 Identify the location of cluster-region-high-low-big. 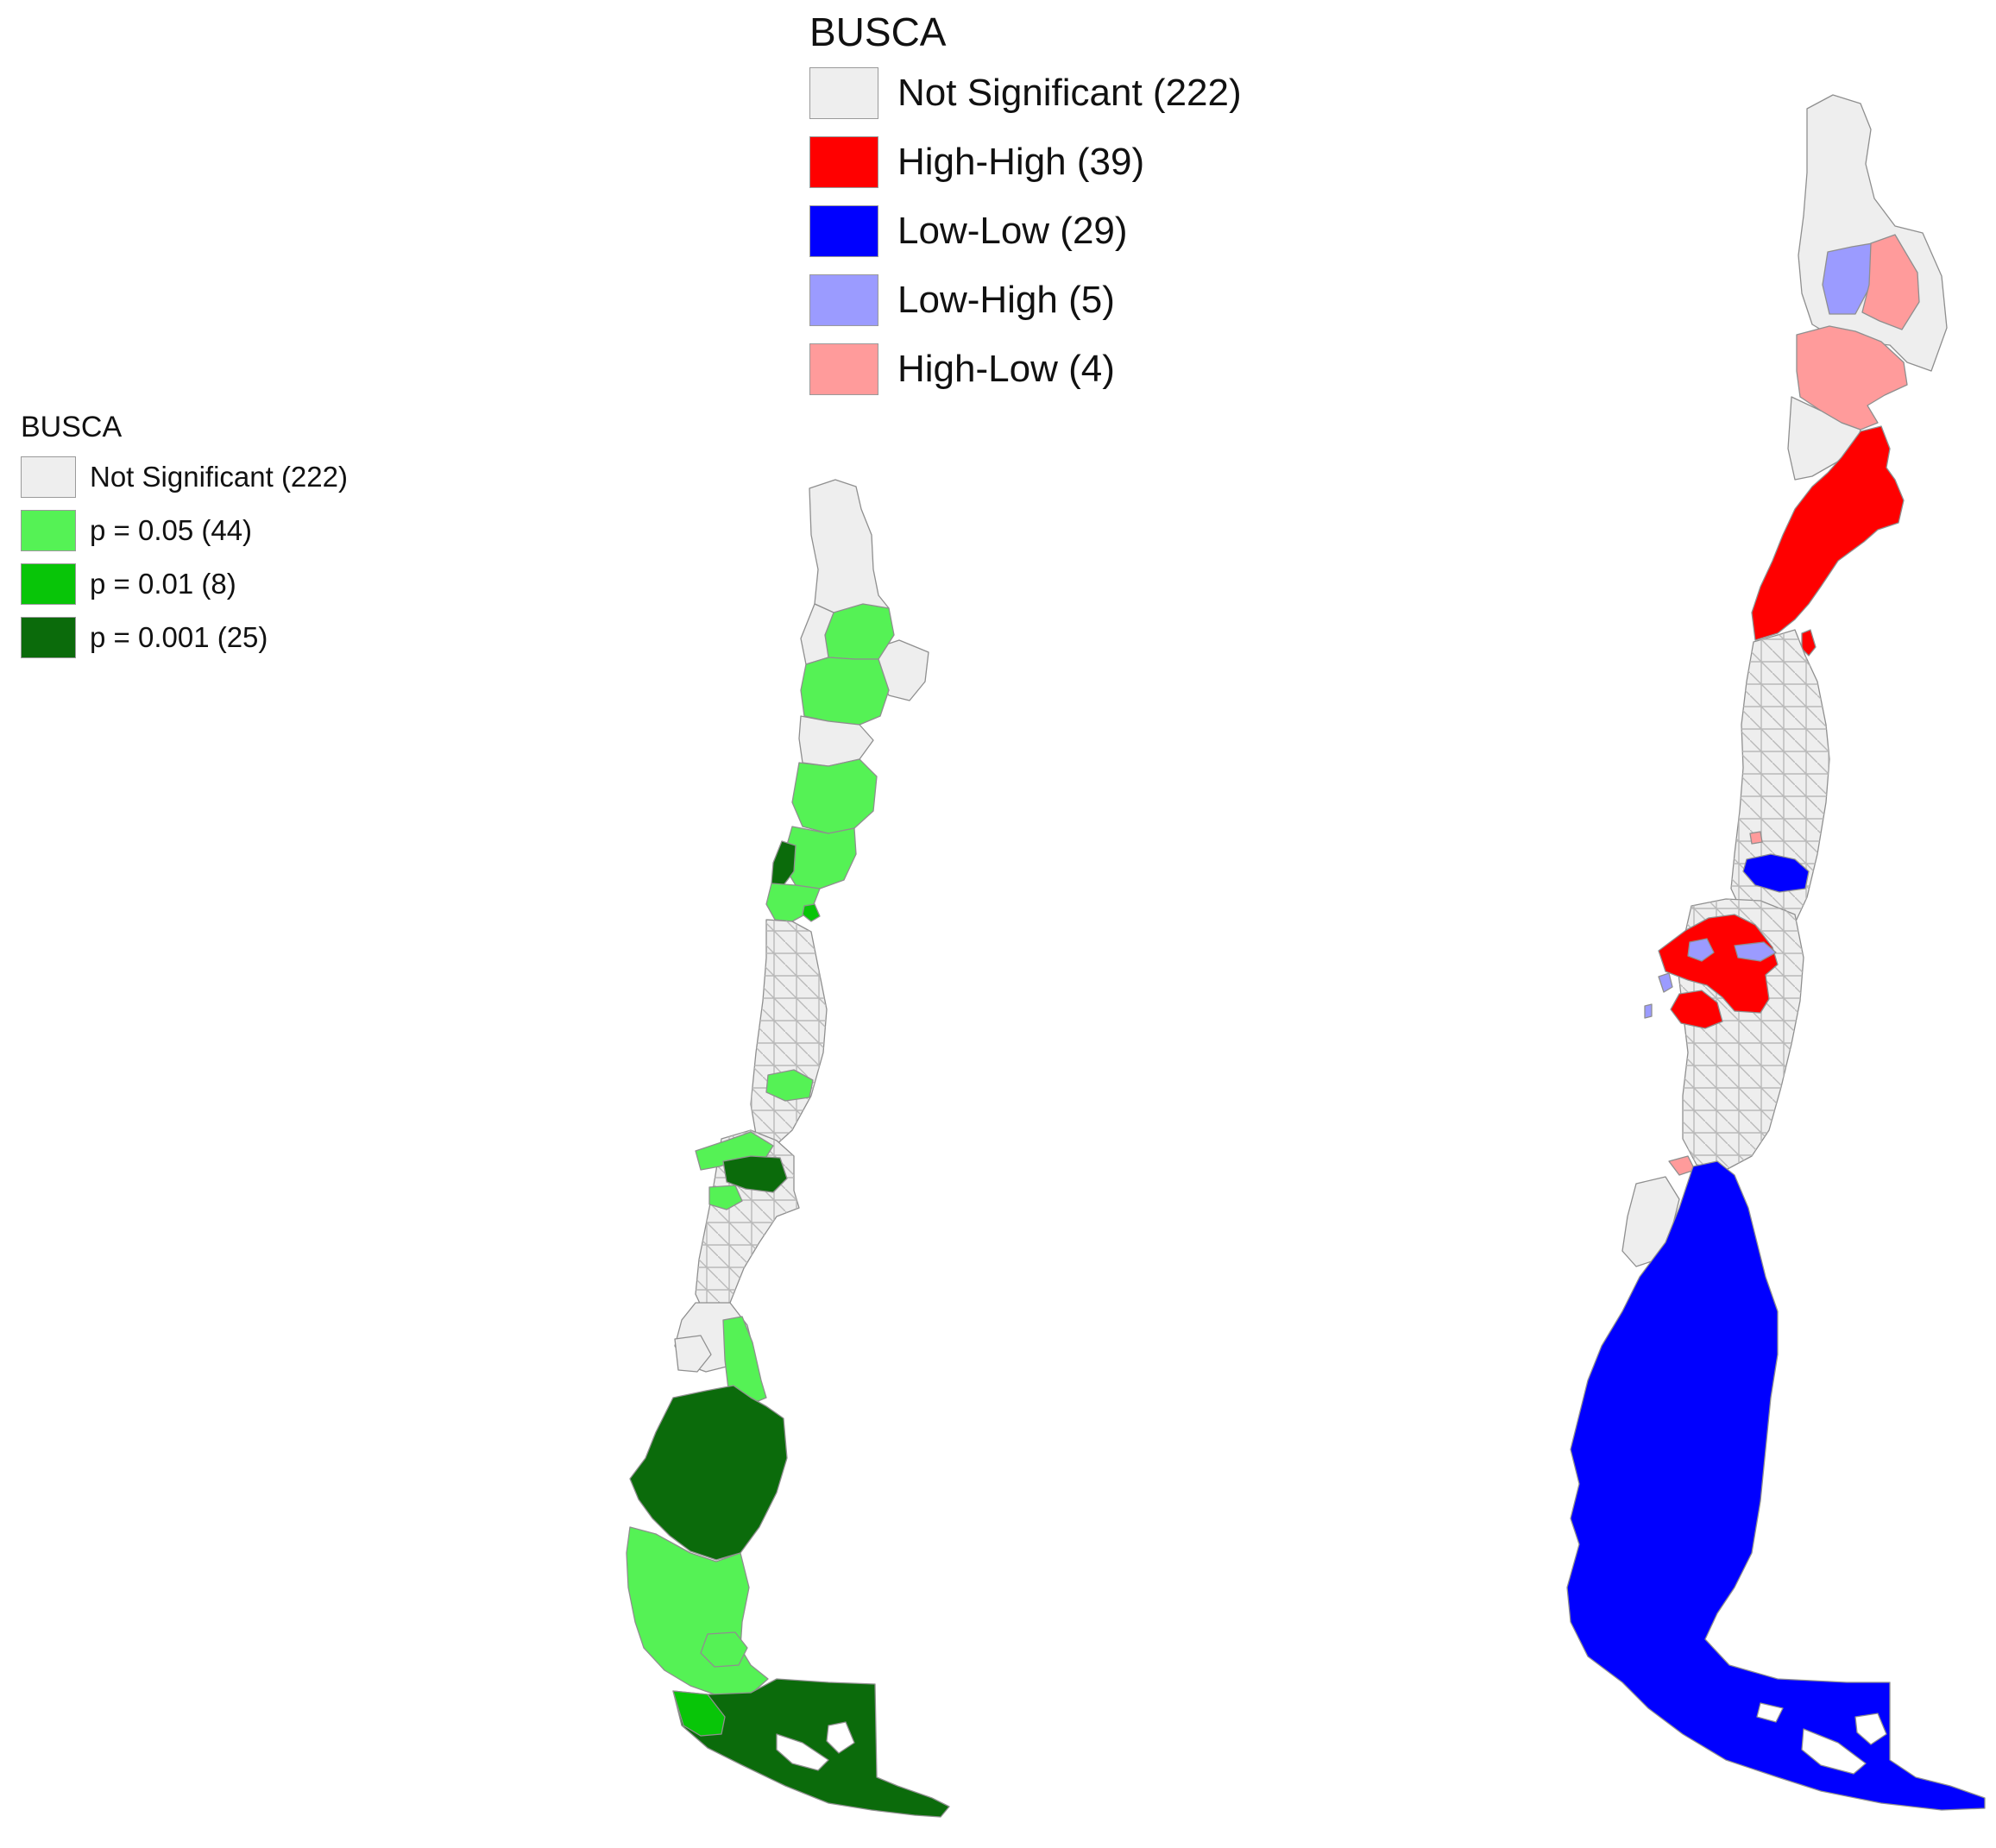
(1852, 378).